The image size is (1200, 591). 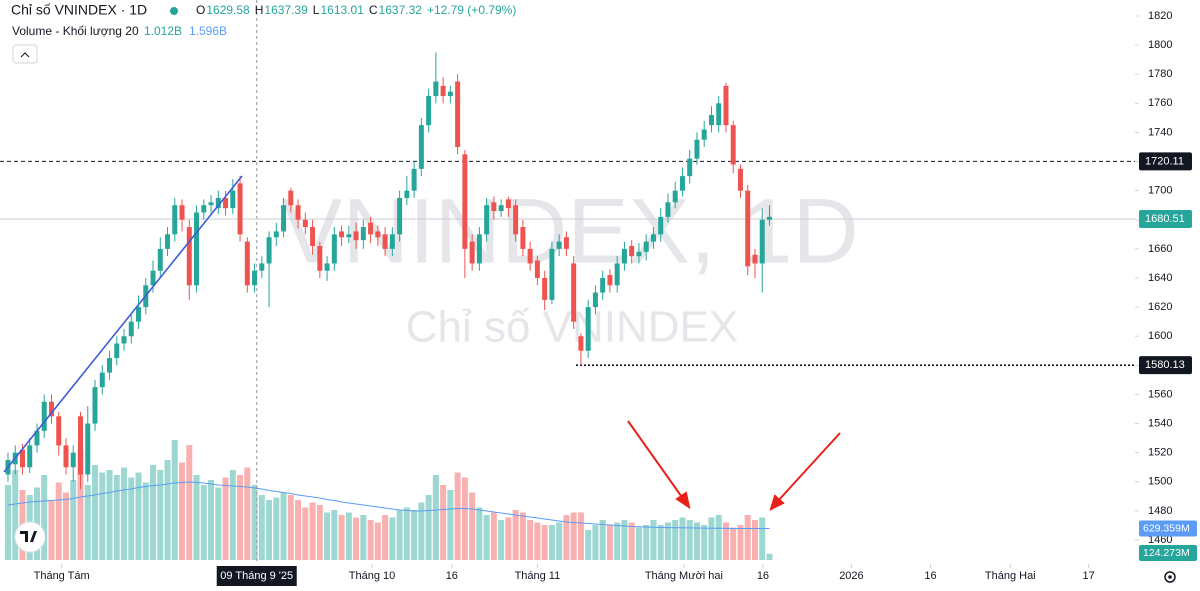 What do you see at coordinates (471, 10) in the screenshot?
I see `change: +12.79 (+0.79%)` at bounding box center [471, 10].